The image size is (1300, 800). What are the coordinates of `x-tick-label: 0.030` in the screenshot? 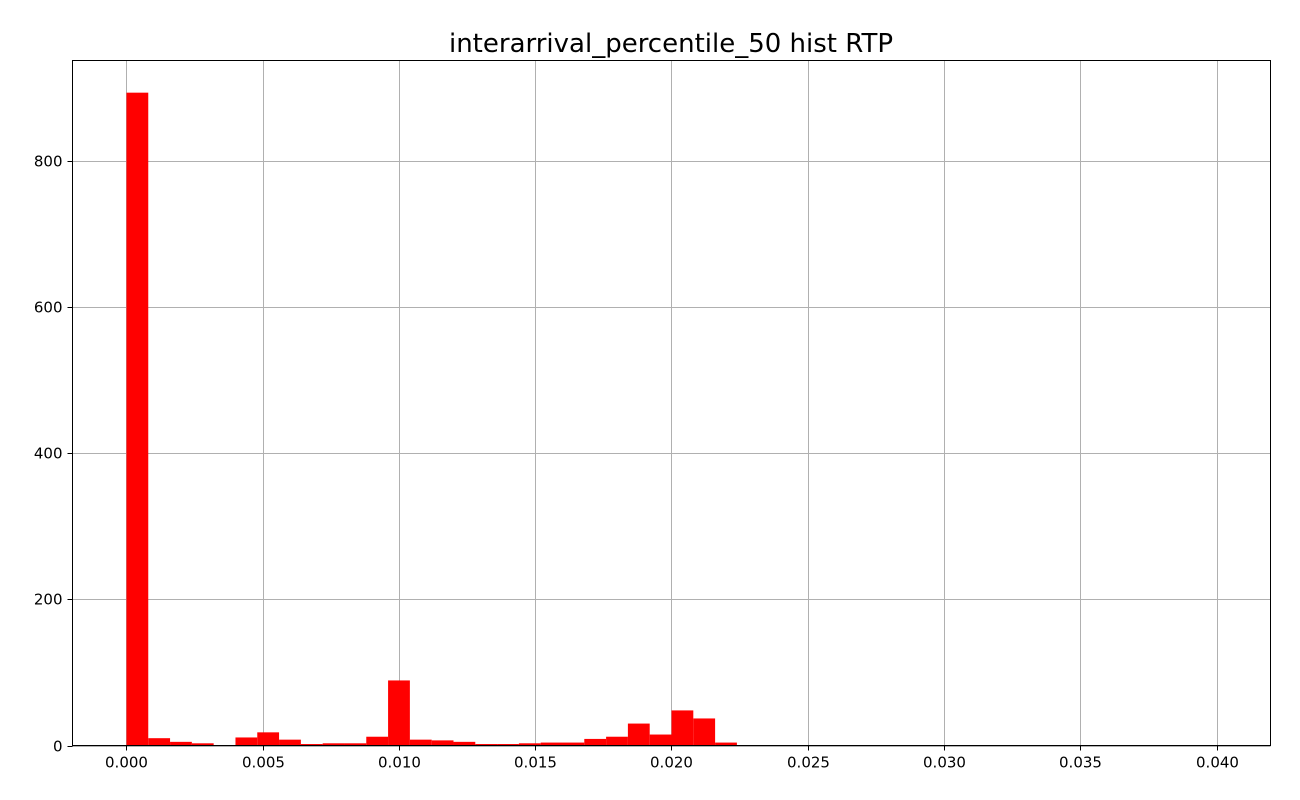 It's located at (944, 763).